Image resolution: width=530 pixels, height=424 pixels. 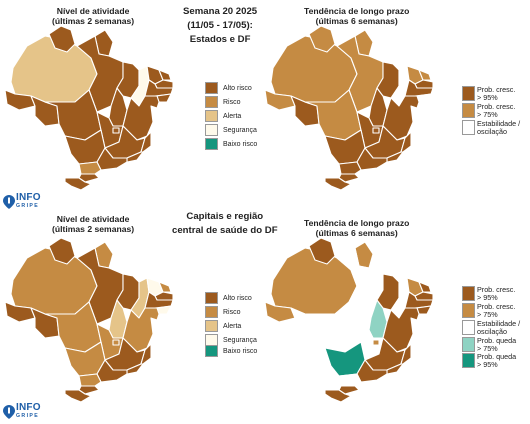 What do you see at coordinates (489, 345) in the screenshot?
I see `legend-item-prob-queda-75: Prob. queda > 75%` at bounding box center [489, 345].